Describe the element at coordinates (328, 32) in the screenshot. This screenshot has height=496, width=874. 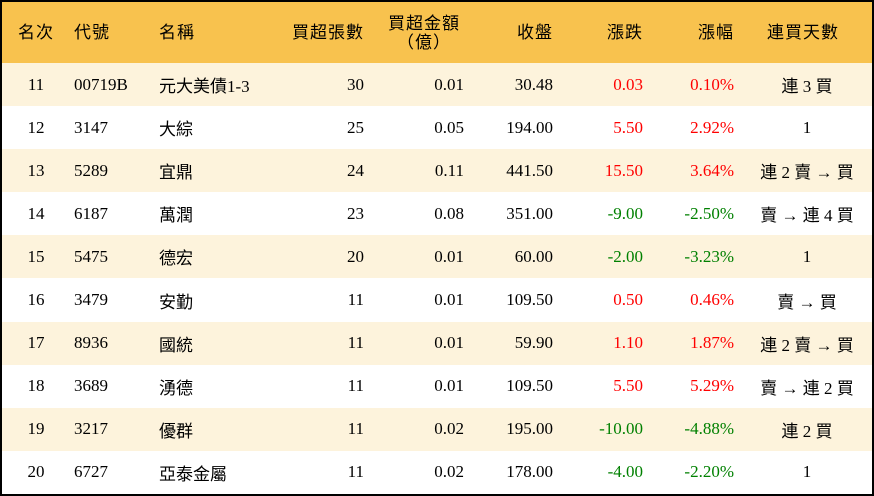
I see `header-shares: 買超張數` at that location.